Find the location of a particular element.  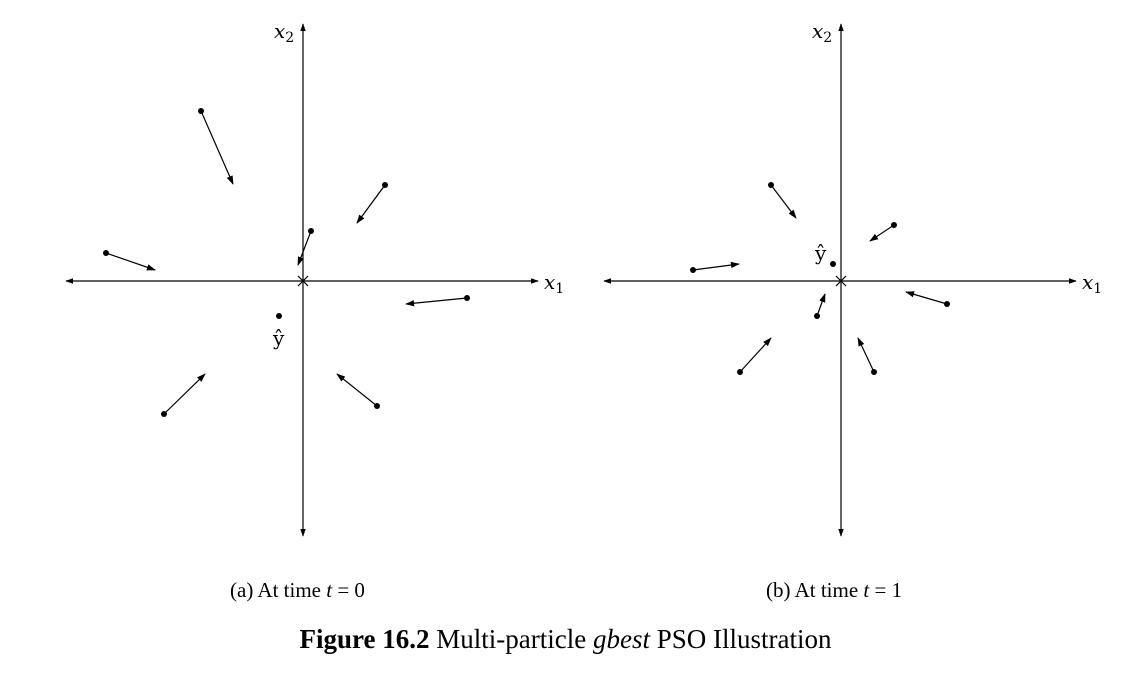

subcaption-suffix: = 1 is located at coordinates (886, 590).